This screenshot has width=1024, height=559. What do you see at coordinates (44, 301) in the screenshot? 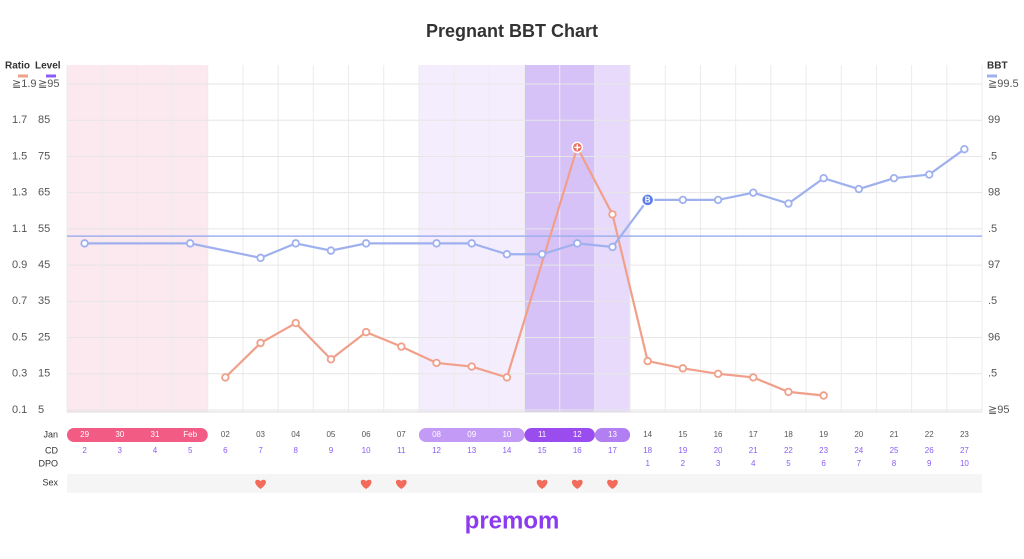
I see `y2-tick-label: 35` at bounding box center [44, 301].